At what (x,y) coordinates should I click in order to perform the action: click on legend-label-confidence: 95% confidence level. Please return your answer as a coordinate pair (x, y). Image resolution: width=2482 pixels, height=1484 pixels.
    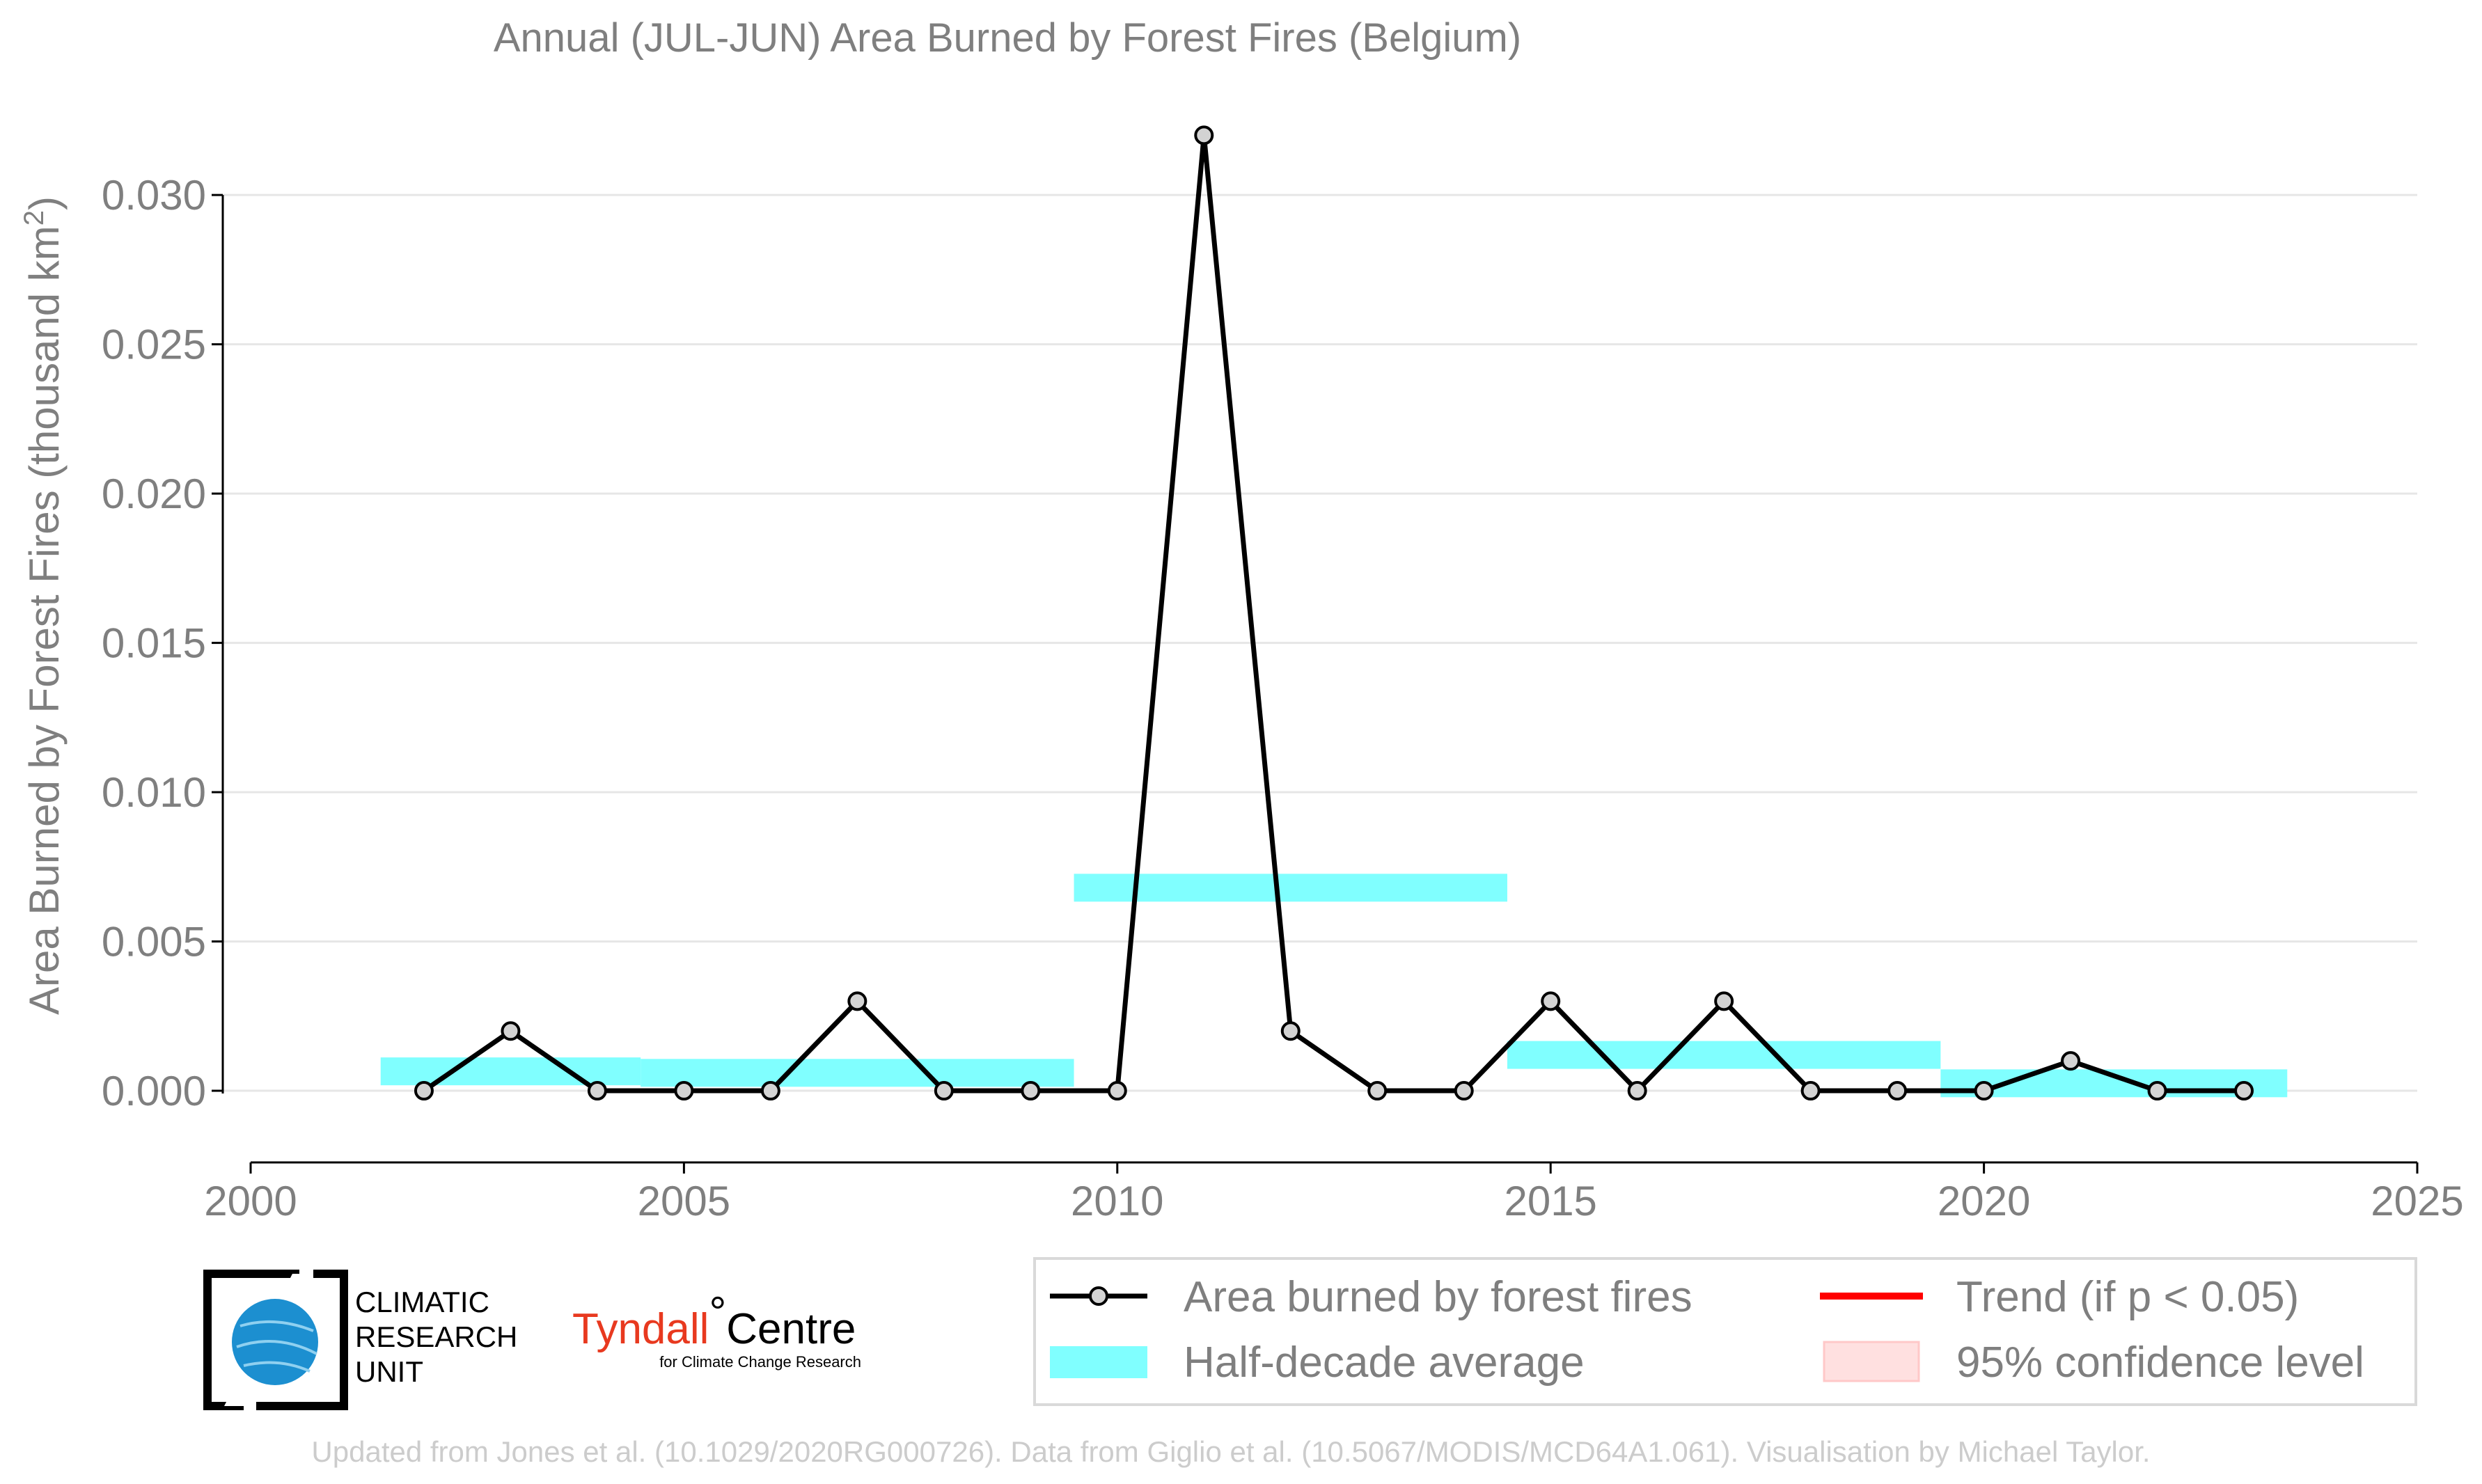
    Looking at the image, I should click on (2160, 1363).